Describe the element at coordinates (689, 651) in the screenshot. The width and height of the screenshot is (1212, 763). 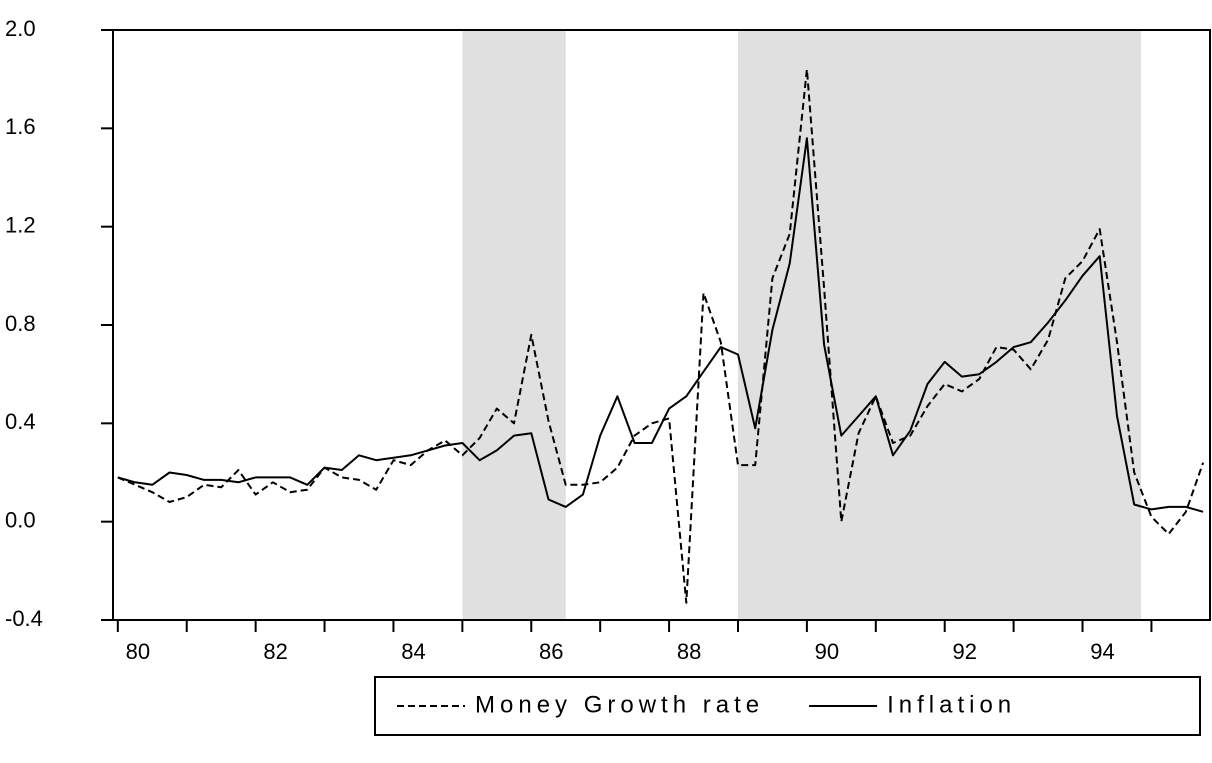
I see `x-tick-label: 88` at that location.